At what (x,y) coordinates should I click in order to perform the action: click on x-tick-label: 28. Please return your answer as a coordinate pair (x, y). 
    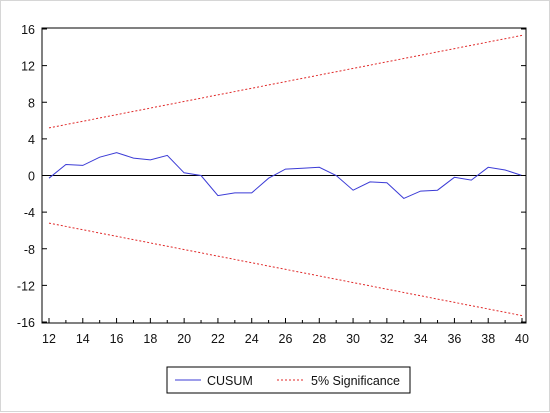
    Looking at the image, I should click on (319, 339).